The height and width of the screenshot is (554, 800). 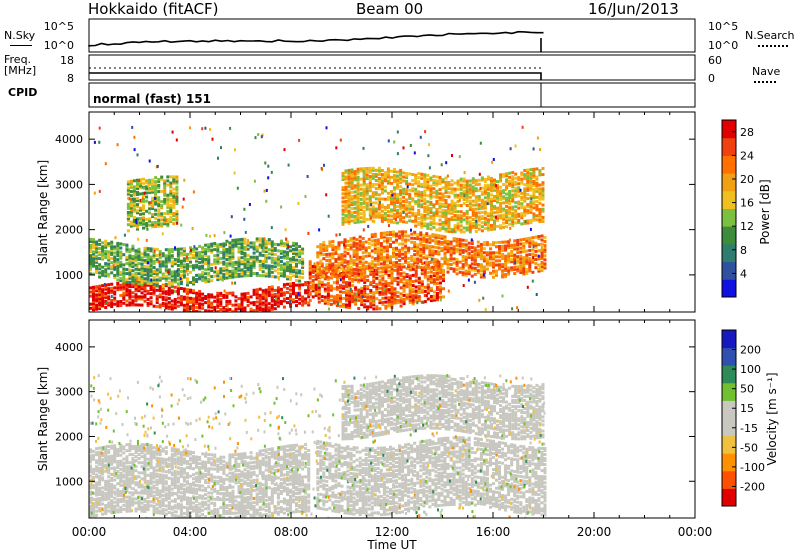 What do you see at coordinates (315, 76) in the screenshot?
I see `freq-trace` at bounding box center [315, 76].